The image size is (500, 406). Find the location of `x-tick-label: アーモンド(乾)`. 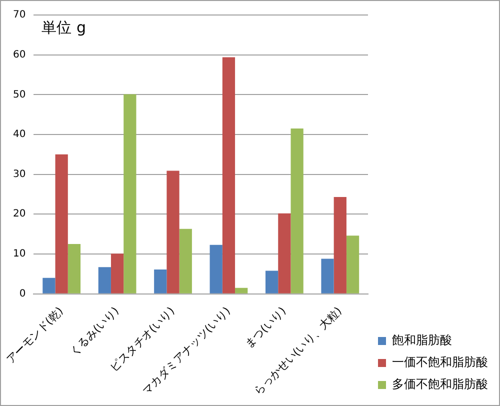

x-tick-label: アーモンド(乾) is located at coordinates (35, 335).